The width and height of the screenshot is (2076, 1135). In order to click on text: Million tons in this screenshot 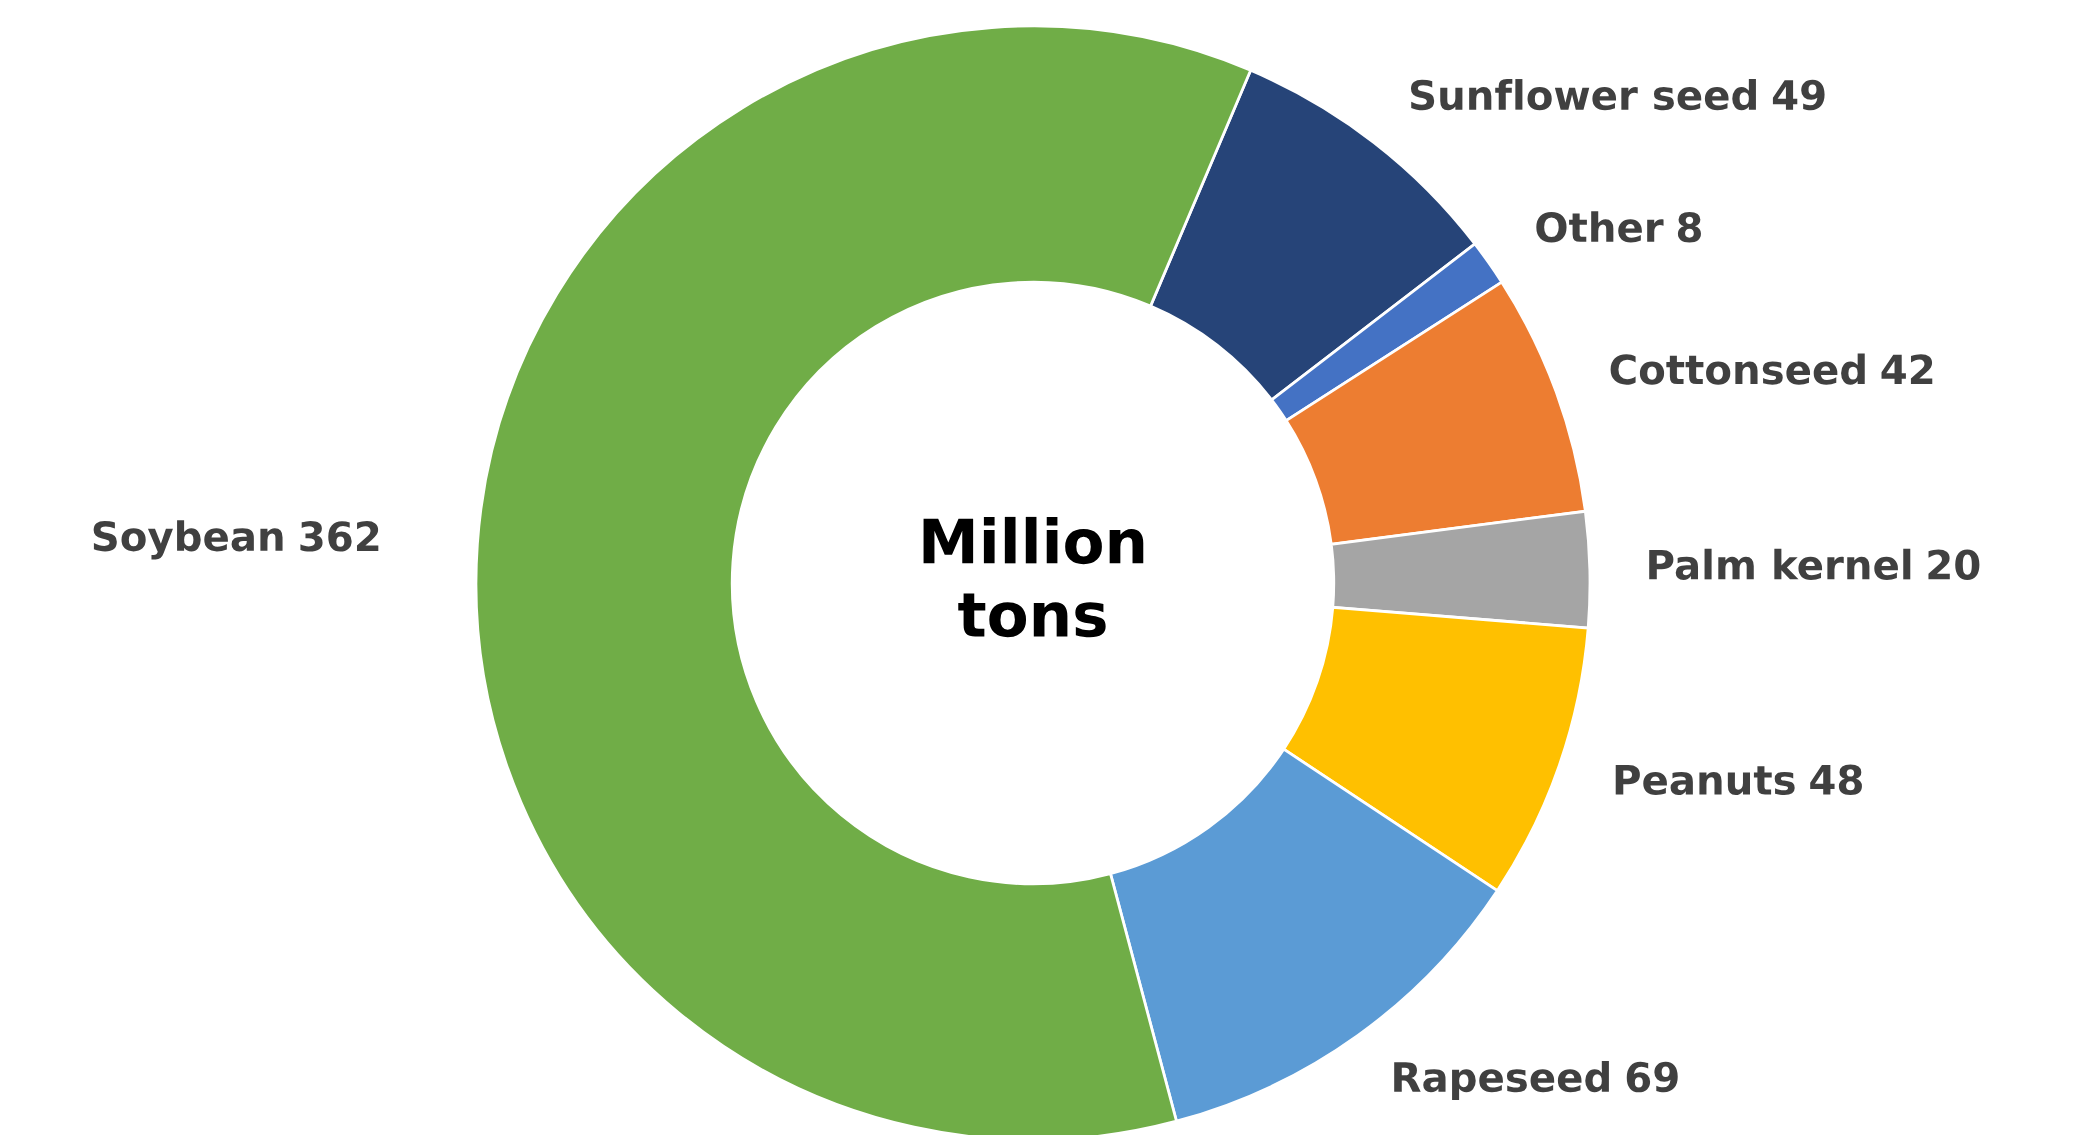, I will do `click(1033, 577)`.